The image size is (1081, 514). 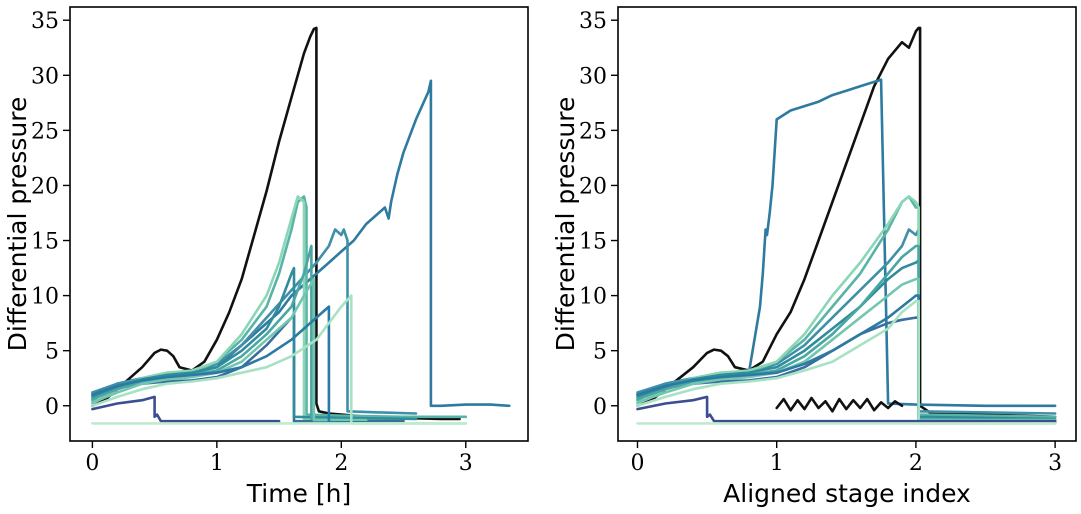 I want to click on x-axis-label: Time [h], so click(x=298, y=493).